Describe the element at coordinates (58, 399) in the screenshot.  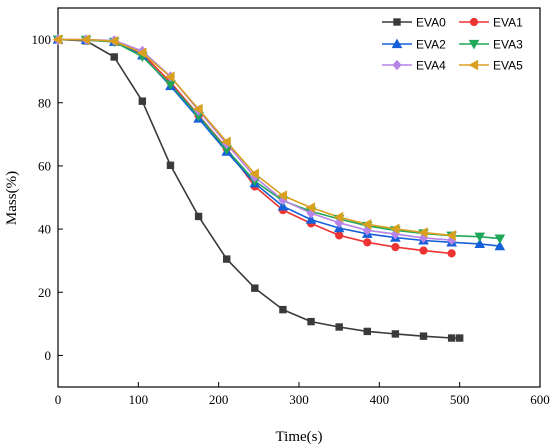
I see `x-tick-label: 0` at that location.